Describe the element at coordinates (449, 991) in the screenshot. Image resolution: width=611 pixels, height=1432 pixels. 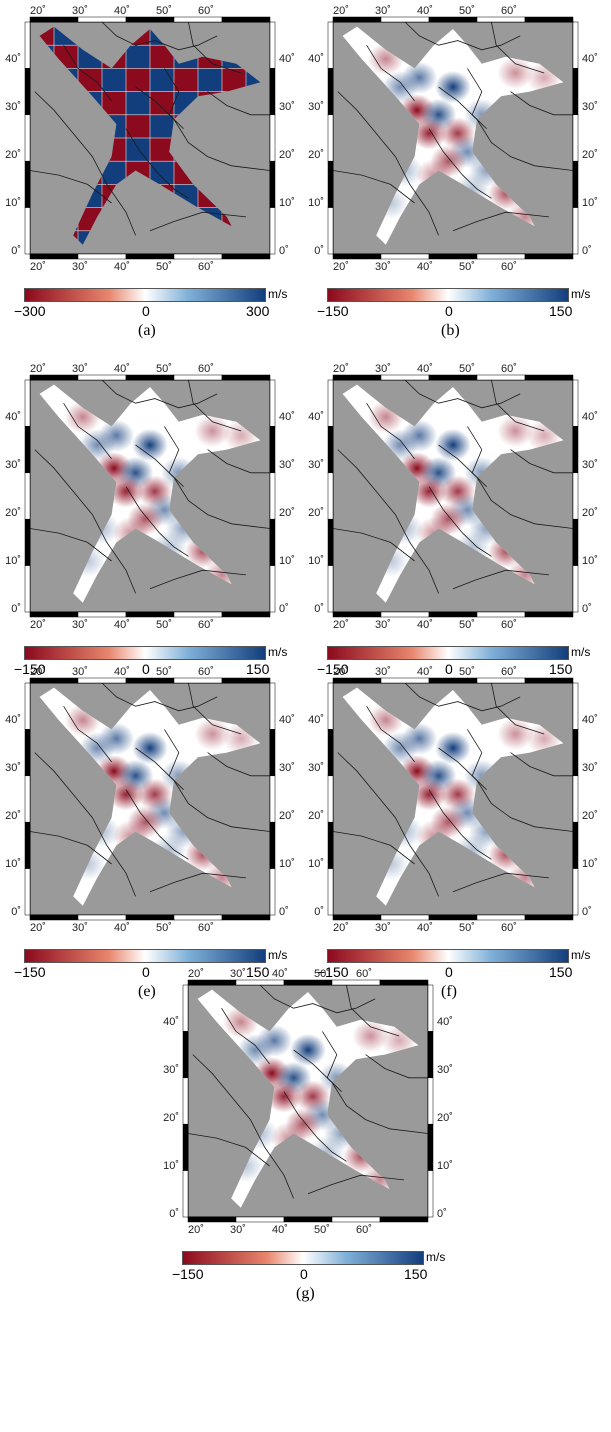
I see `panel-caption: (f)` at that location.